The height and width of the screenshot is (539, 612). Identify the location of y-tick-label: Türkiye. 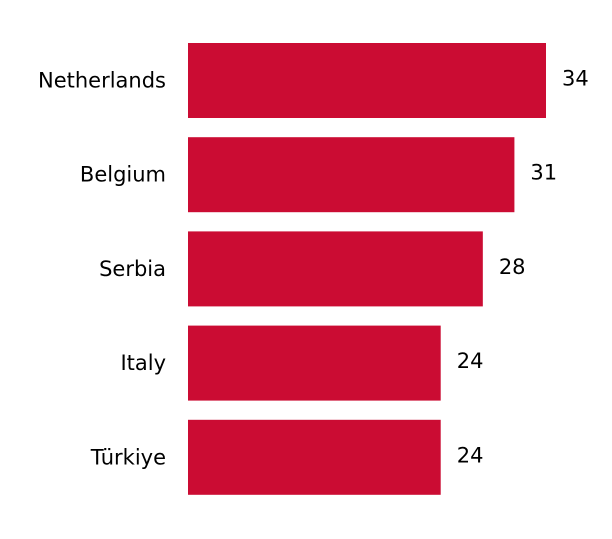
(128, 457).